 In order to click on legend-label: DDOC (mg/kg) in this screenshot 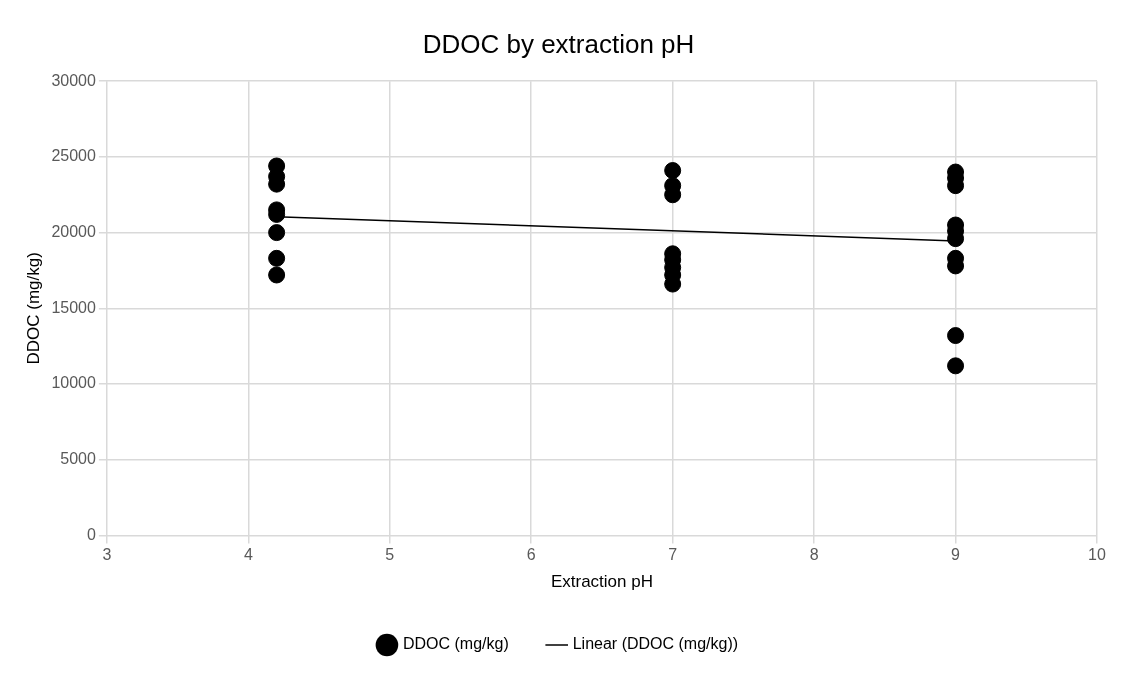, I will do `click(455, 644)`.